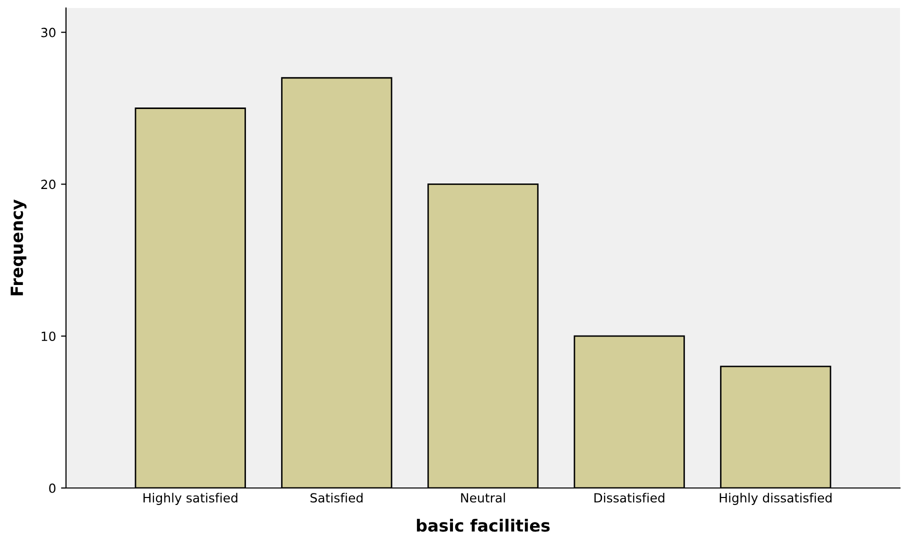  What do you see at coordinates (18, 248) in the screenshot?
I see `y-axis-title: Frequency` at bounding box center [18, 248].